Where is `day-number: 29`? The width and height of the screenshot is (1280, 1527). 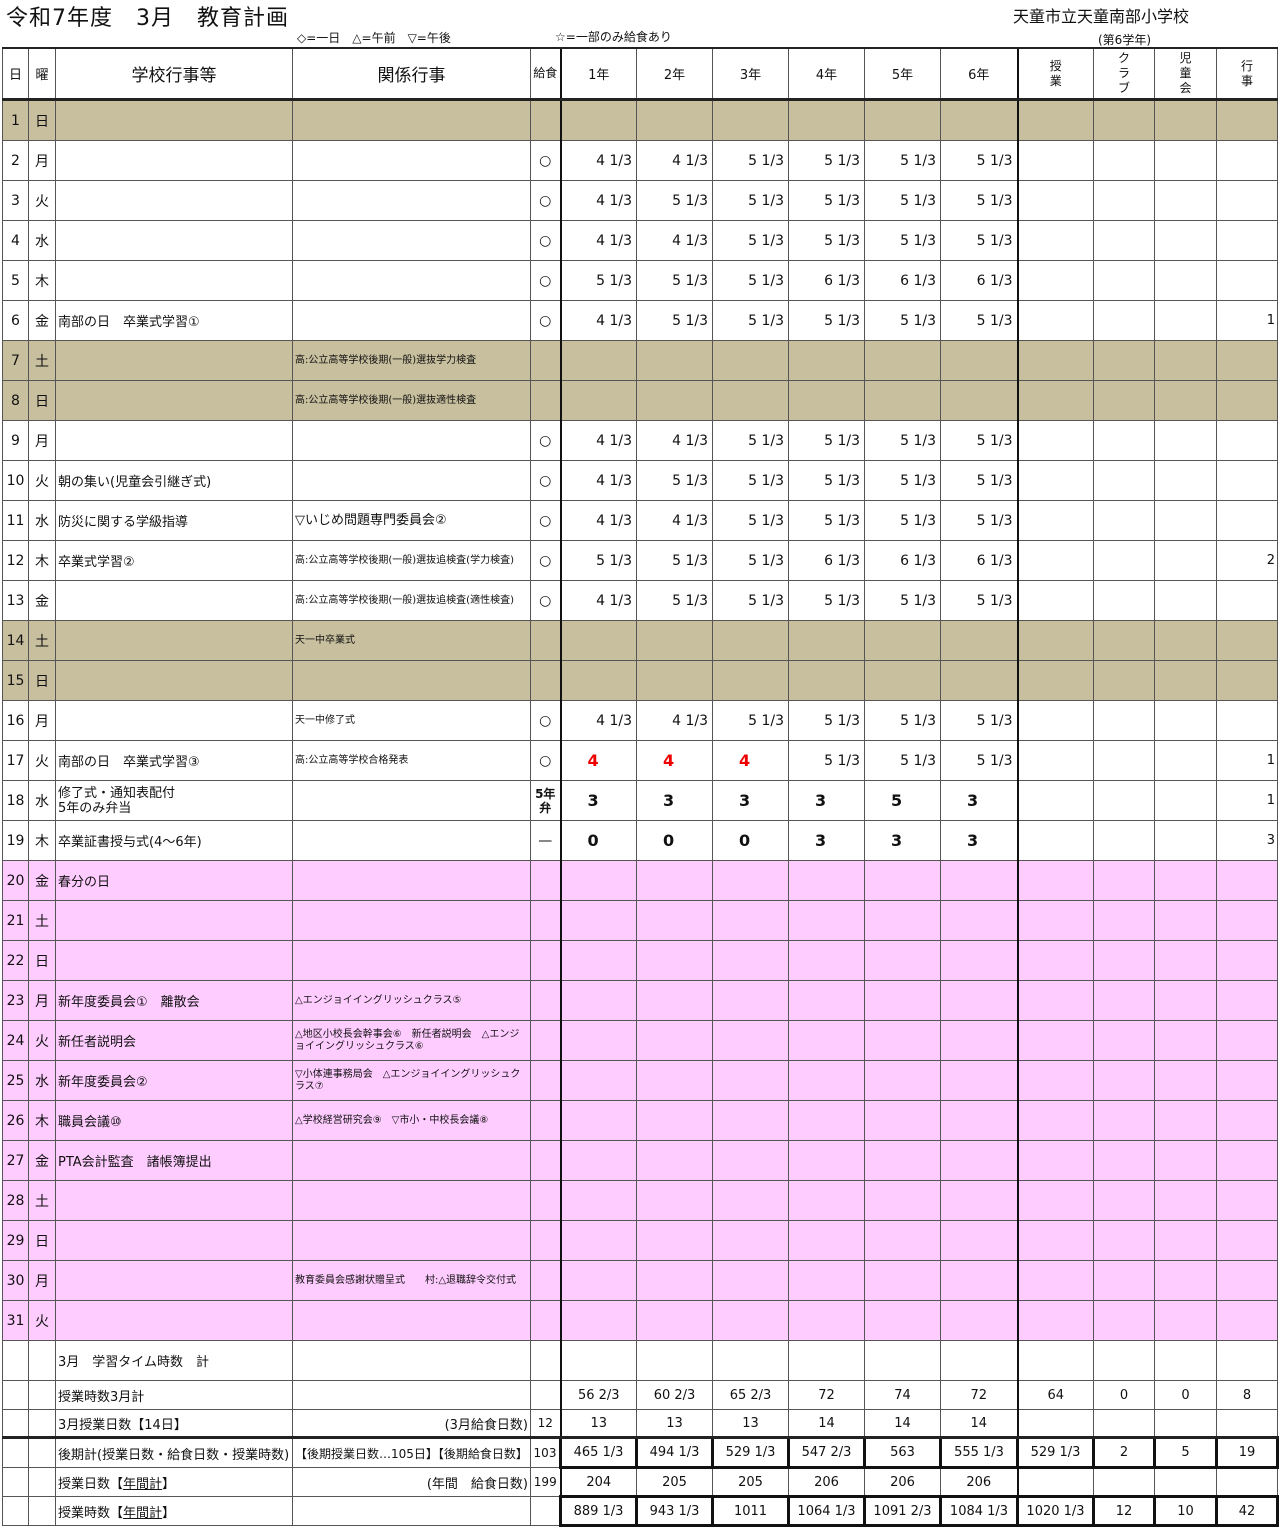
day-number: 29 is located at coordinates (15, 1240).